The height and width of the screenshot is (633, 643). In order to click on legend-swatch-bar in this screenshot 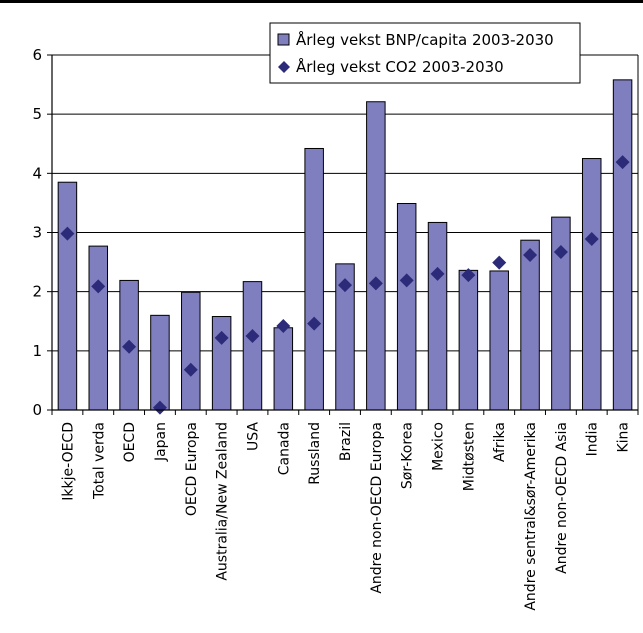, I will do `click(283, 39)`.